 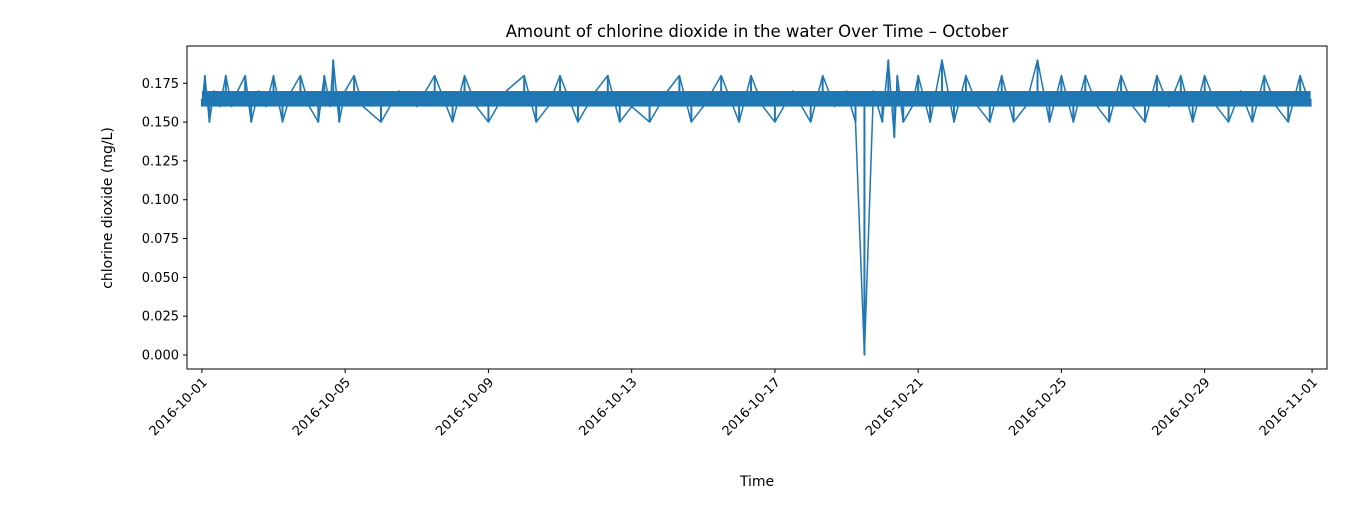 I want to click on y-axis-label: chlorine dioxide (mg/L), so click(x=108, y=208).